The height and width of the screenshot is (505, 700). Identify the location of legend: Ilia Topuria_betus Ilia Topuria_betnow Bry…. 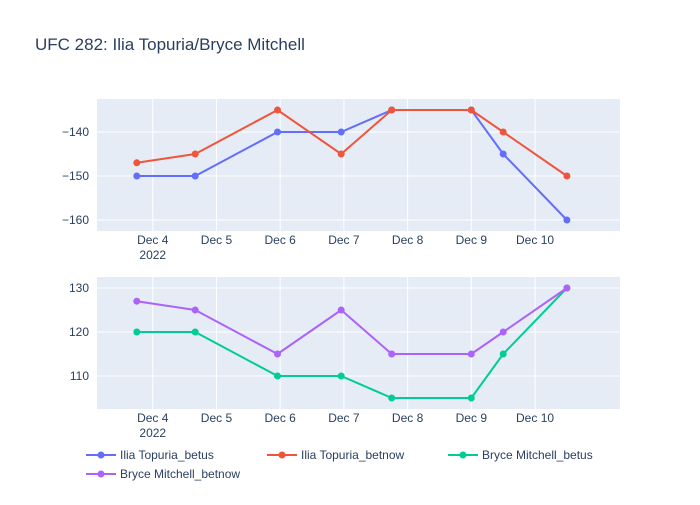
(339, 464).